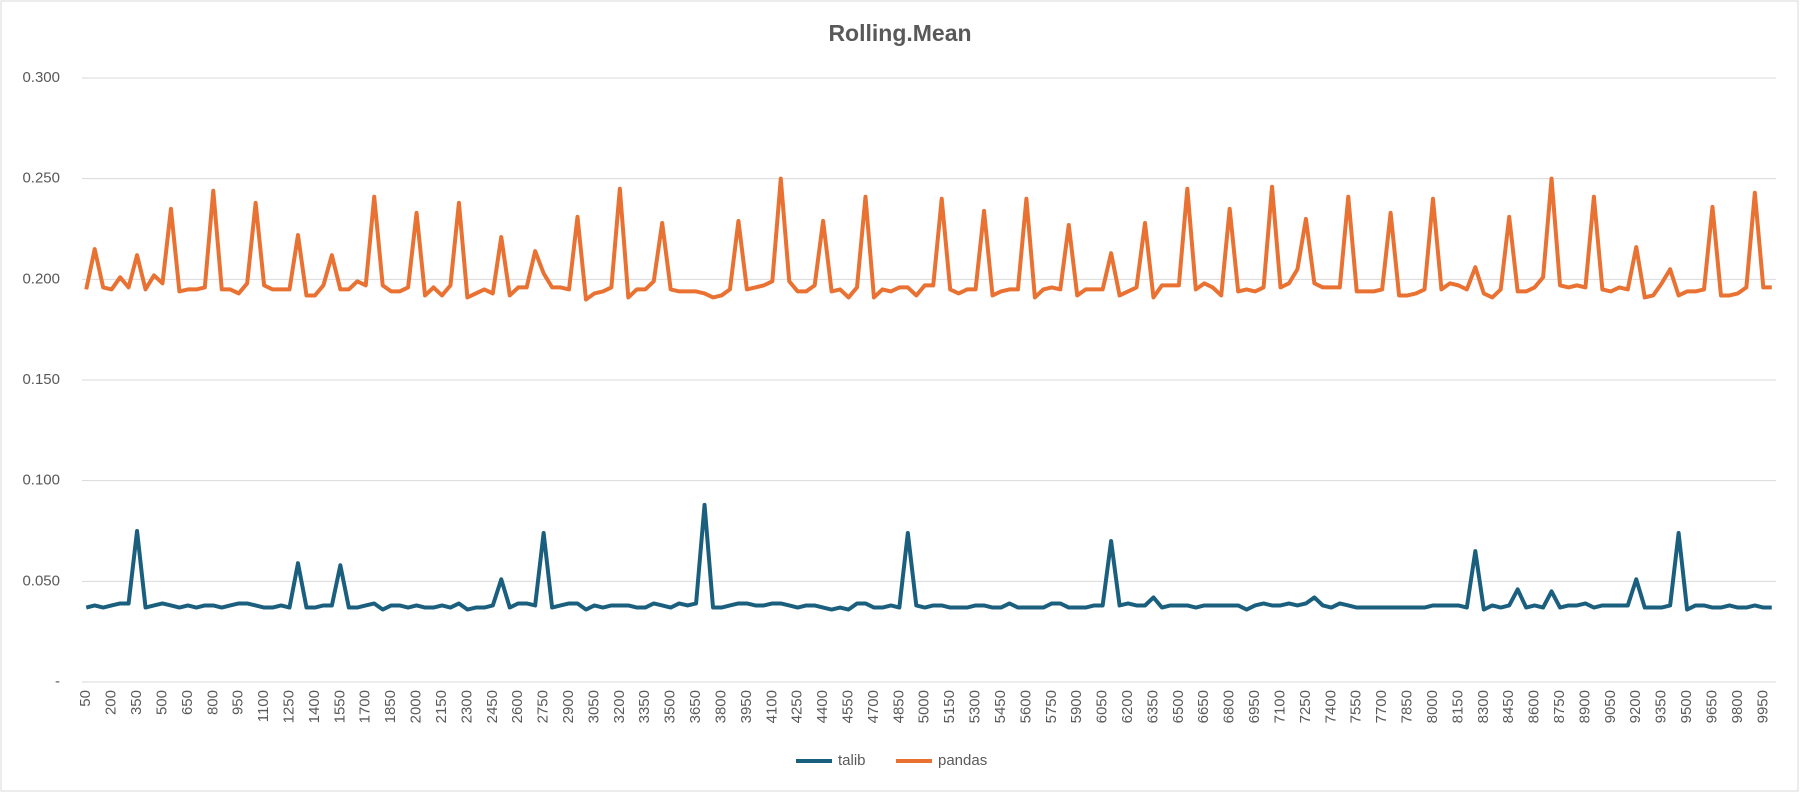 The image size is (1800, 793). What do you see at coordinates (797, 706) in the screenshot?
I see `x-tick-label: 4250` at bounding box center [797, 706].